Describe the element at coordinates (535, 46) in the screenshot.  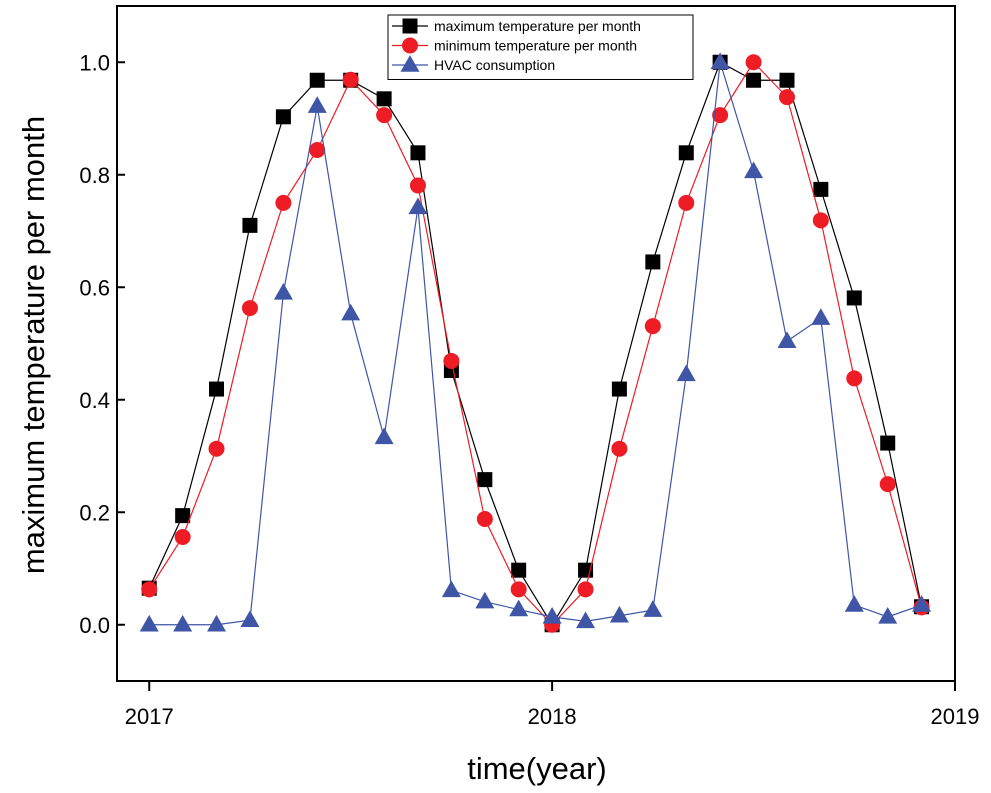
I see `legend-label: minimum temperature per month` at that location.